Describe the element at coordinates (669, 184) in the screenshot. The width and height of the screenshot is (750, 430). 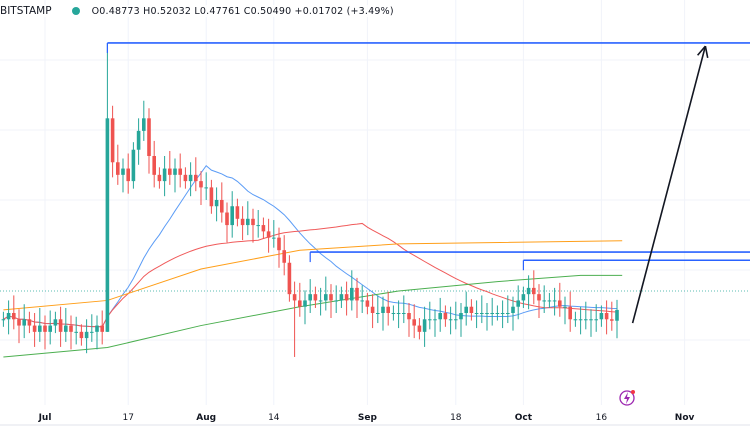
I see `trend-arrow` at that location.